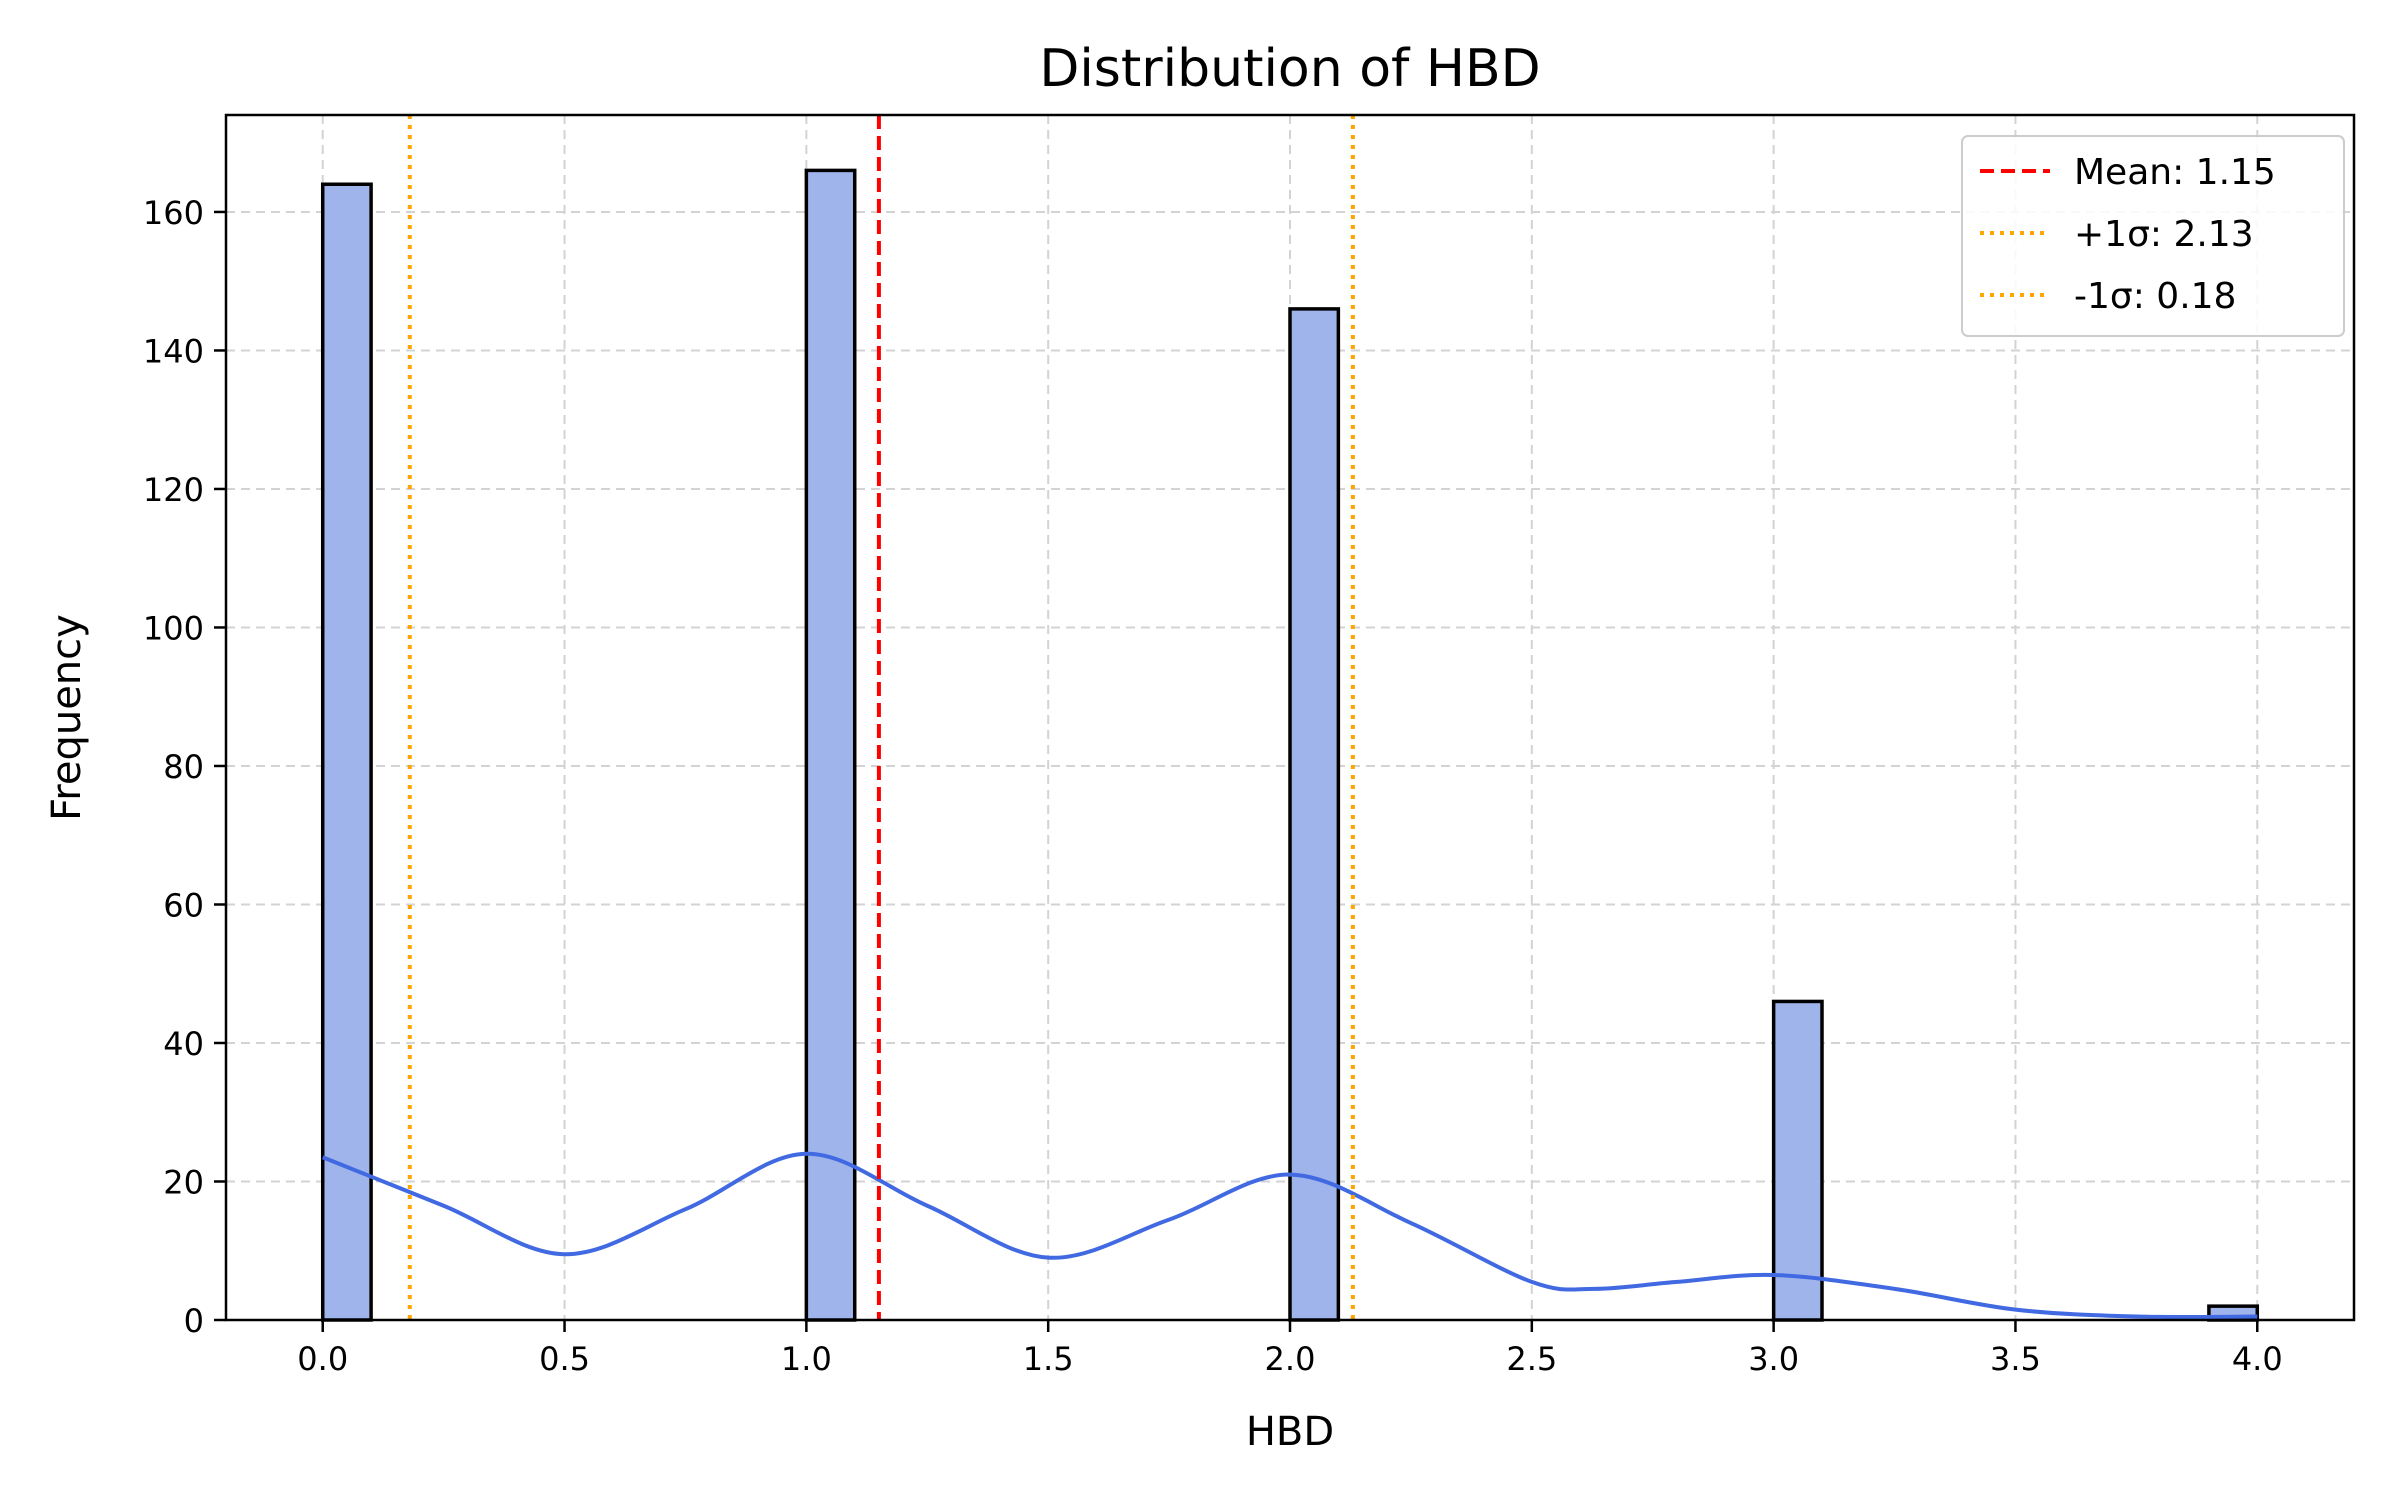  I want to click on y-tick-label: 0, so click(194, 1321).